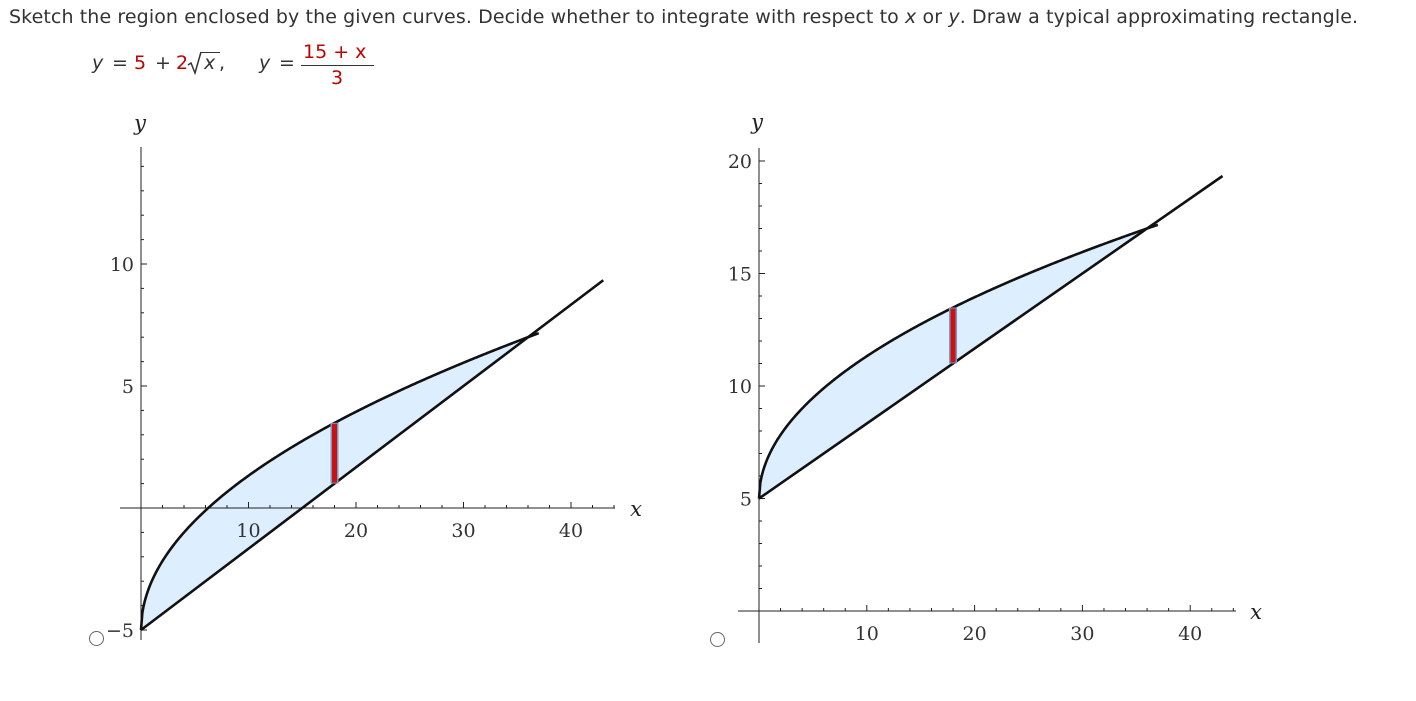  Describe the element at coordinates (740, 162) in the screenshot. I see `y-tick-label: 20` at that location.